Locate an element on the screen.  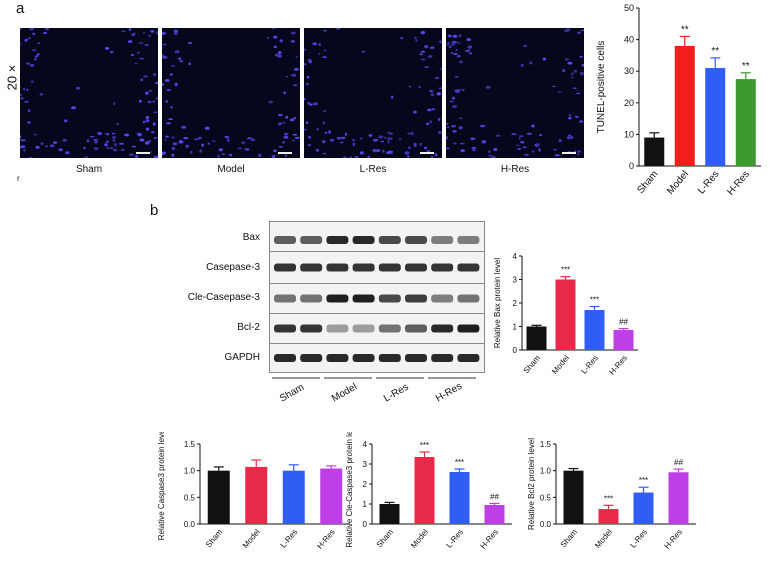
nuclei-lres is located at coordinates (373, 93).